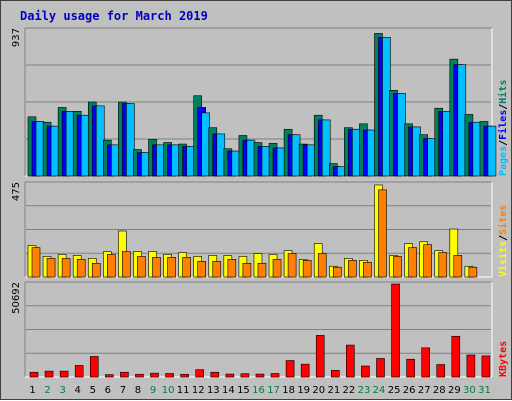  Describe the element at coordinates (243, 390) in the screenshot. I see `day-label-15: 15` at that location.